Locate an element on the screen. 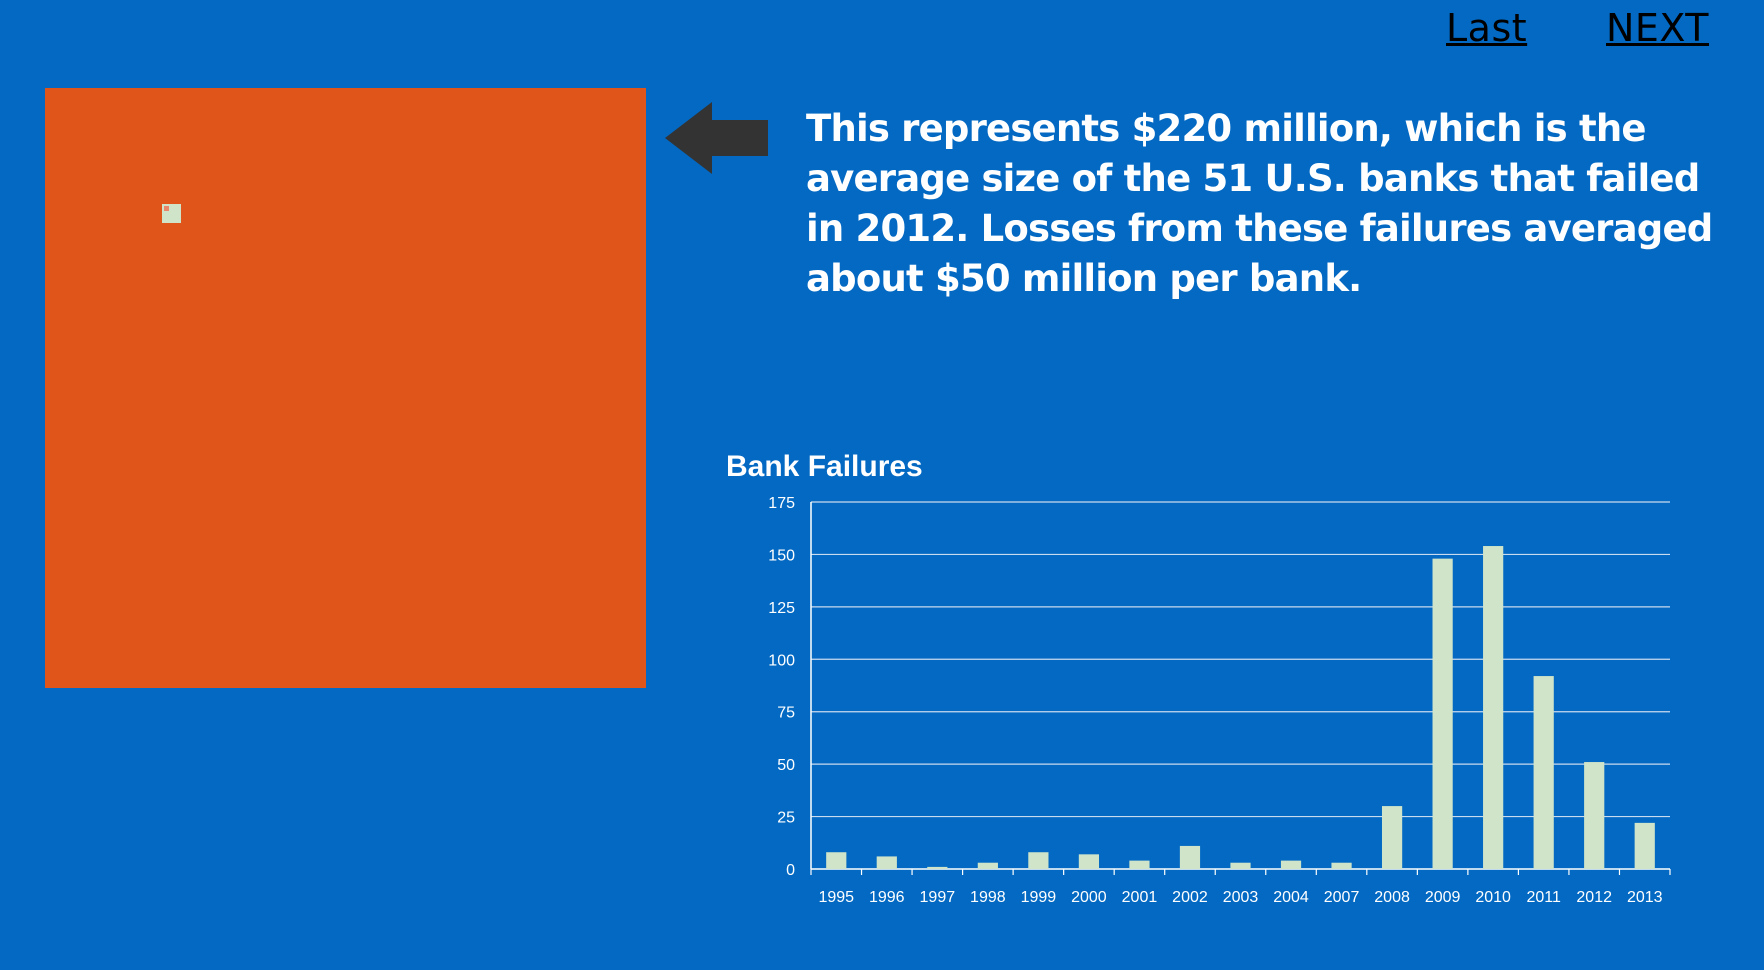  x-tick-label: 1996 is located at coordinates (887, 897).